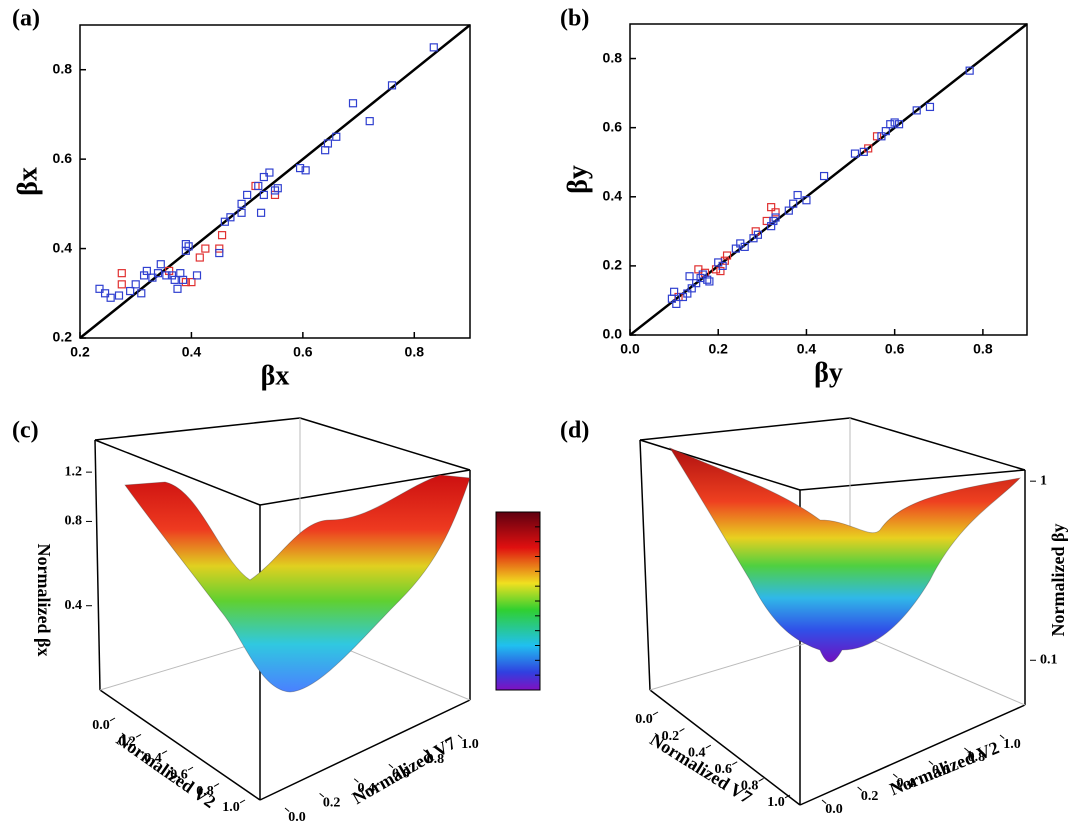  I want to click on x-axis-title: βx, so click(275, 375).